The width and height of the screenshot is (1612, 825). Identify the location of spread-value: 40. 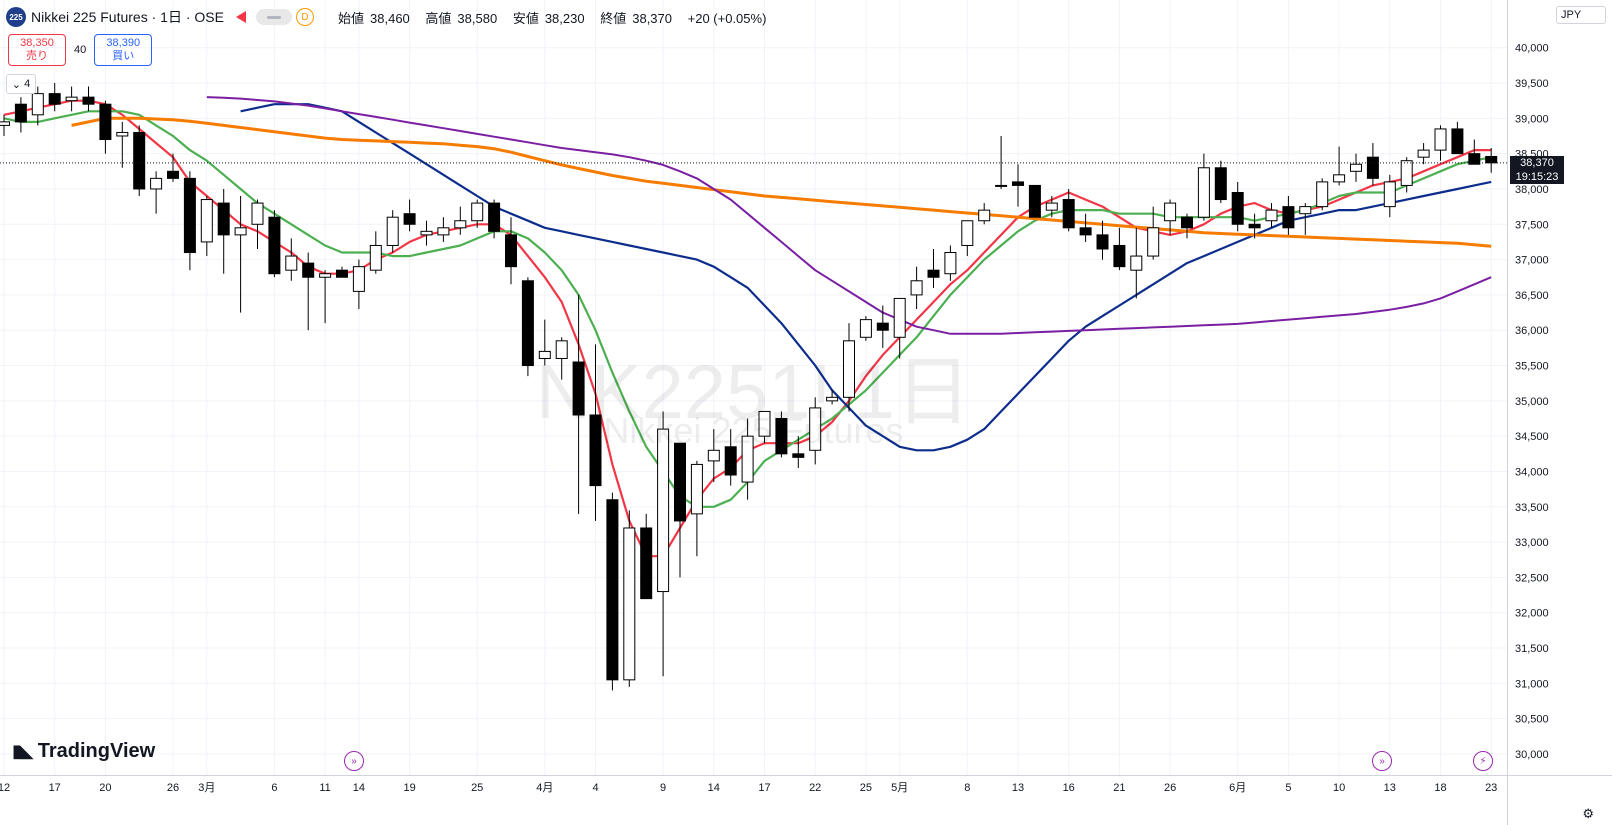
(80, 50).